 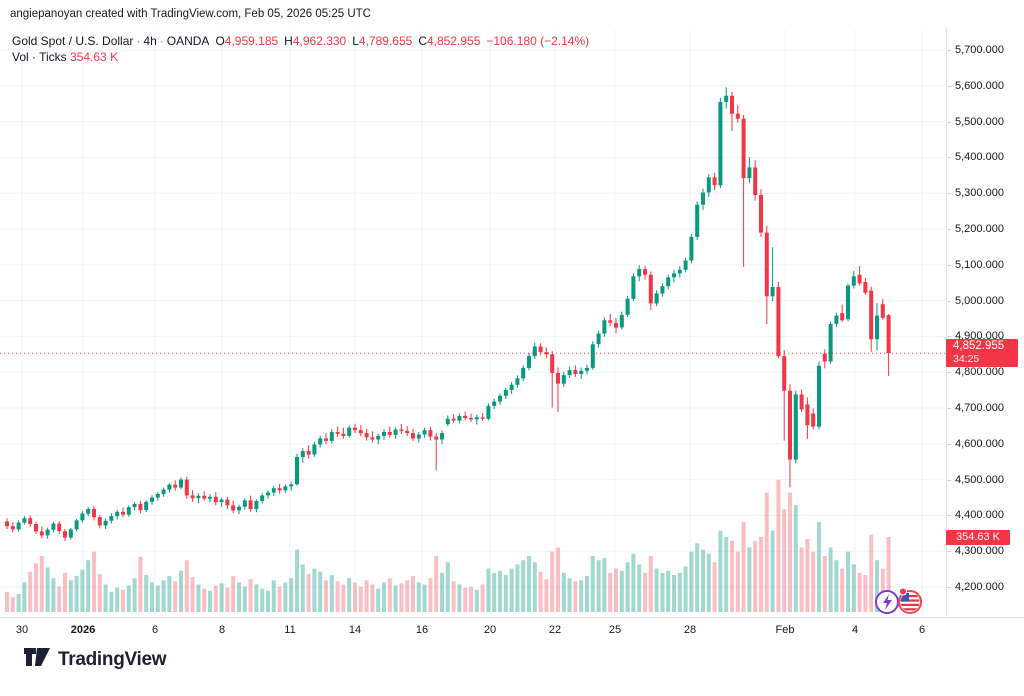 What do you see at coordinates (220, 41) in the screenshot?
I see `ohlc-key: O` at bounding box center [220, 41].